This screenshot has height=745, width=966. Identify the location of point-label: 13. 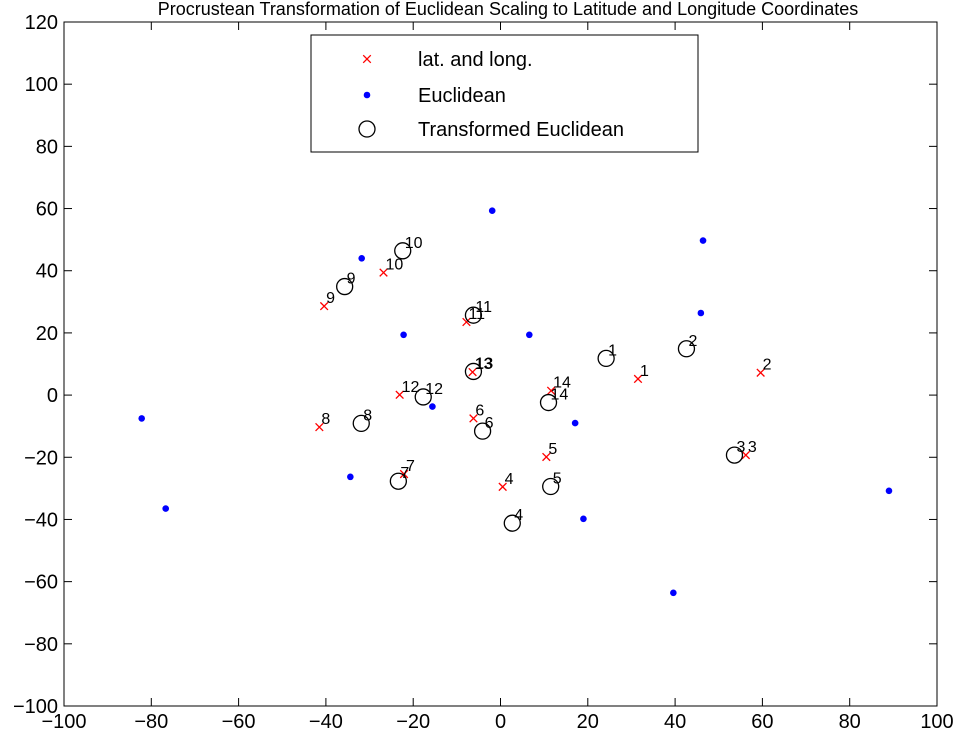
(484, 363).